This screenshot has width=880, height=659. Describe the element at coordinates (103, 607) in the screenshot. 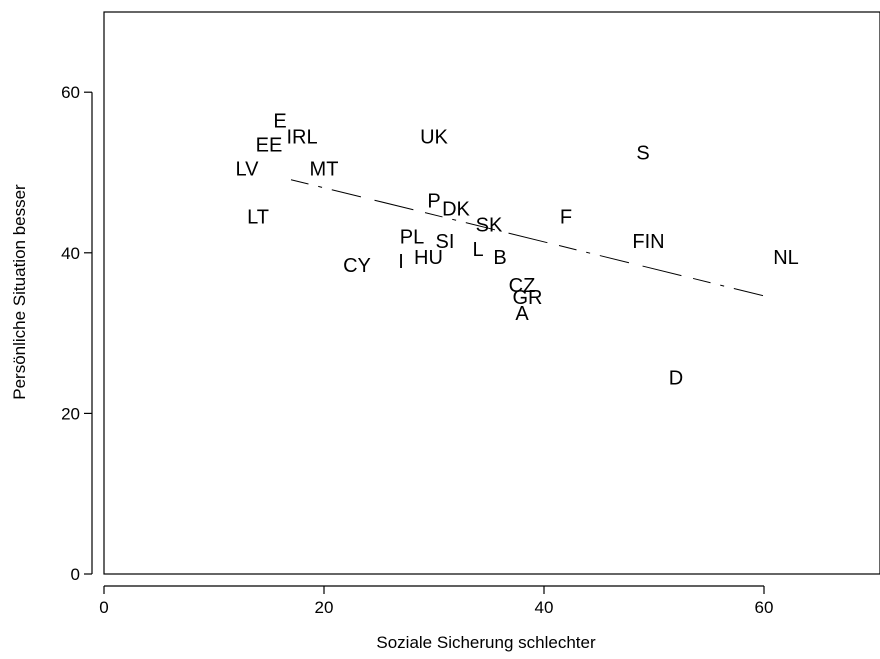

I see `x-tick-label: 0` at that location.